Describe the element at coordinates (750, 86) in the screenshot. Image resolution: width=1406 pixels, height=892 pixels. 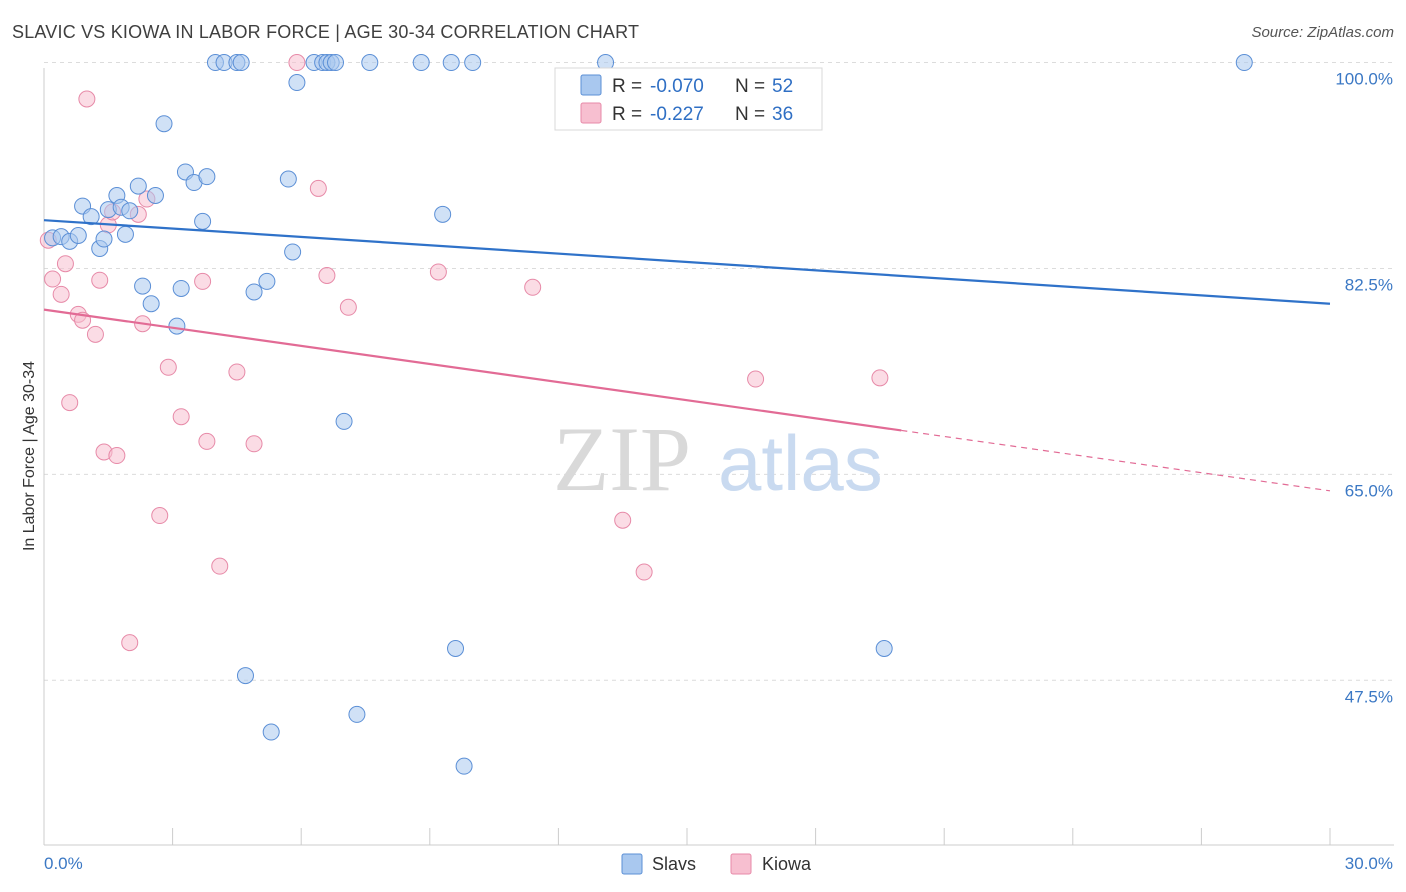
I see `legend-slavs-n-label: N =` at that location.